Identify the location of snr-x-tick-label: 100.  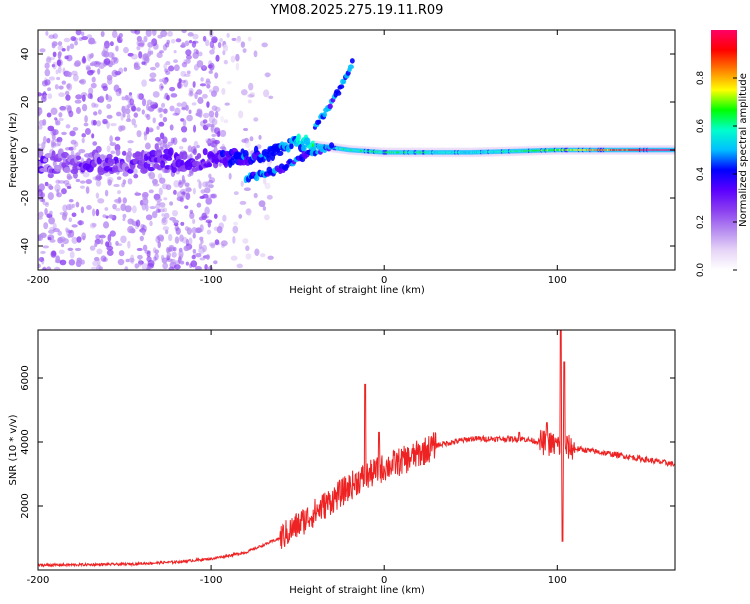
(557, 580).